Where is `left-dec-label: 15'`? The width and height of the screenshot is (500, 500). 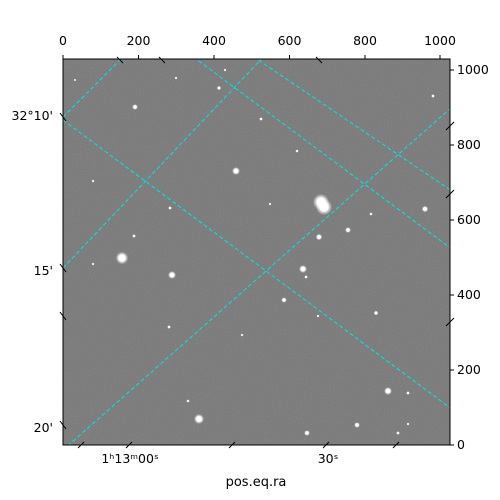 left-dec-label: 15' is located at coordinates (43, 270).